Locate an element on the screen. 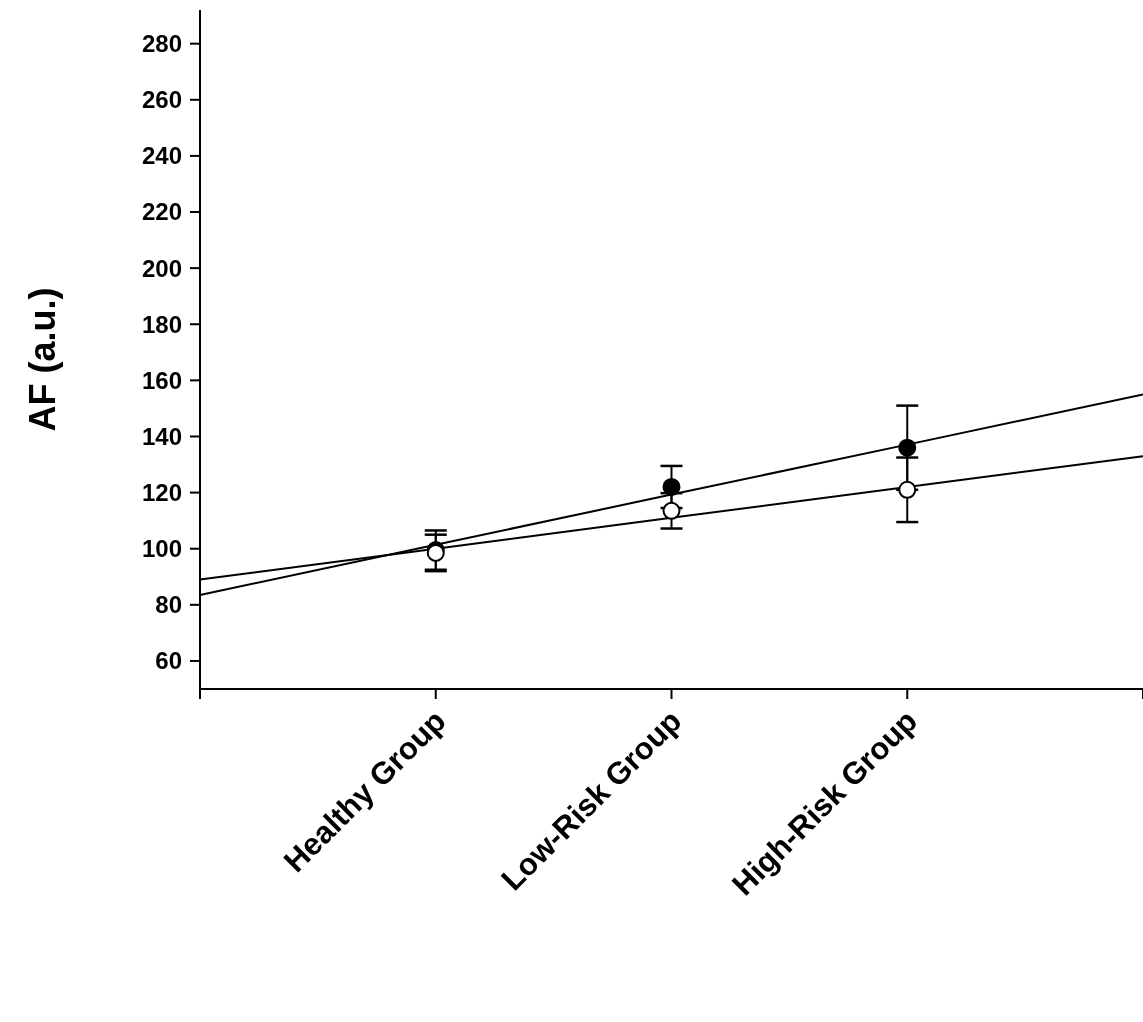 This screenshot has width=1143, height=1022. y-tick-label: 200 is located at coordinates (161, 268).